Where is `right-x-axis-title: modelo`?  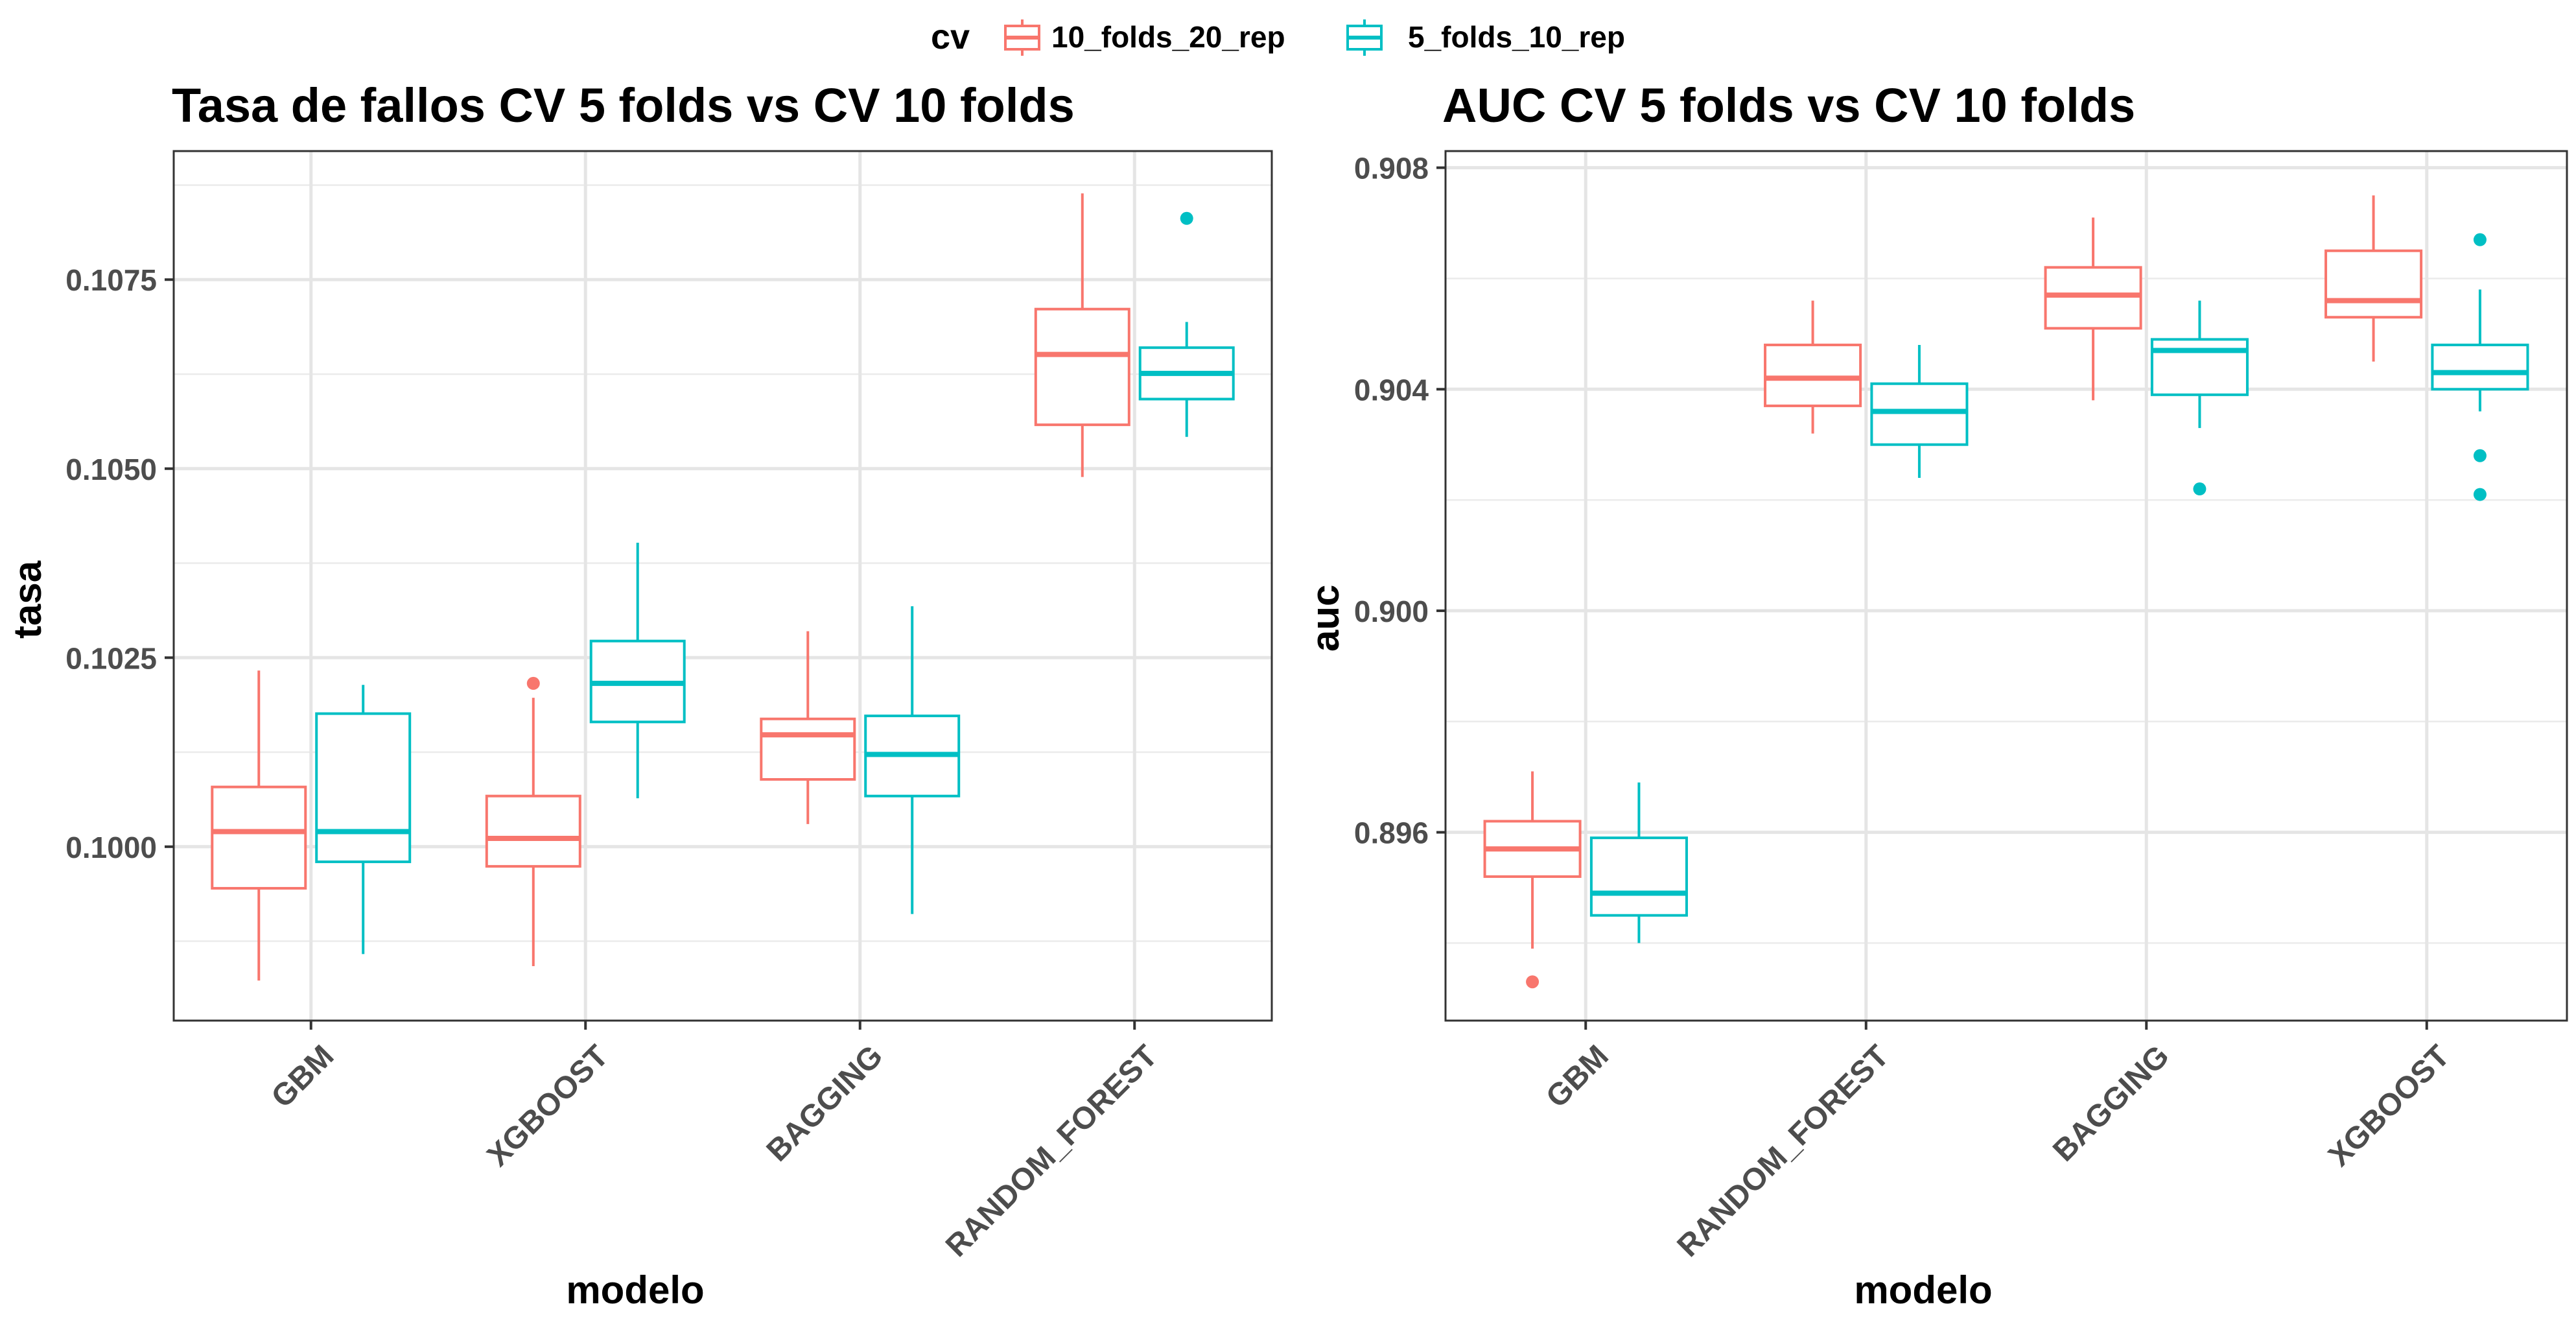
right-x-axis-title: modelo is located at coordinates (1923, 1290).